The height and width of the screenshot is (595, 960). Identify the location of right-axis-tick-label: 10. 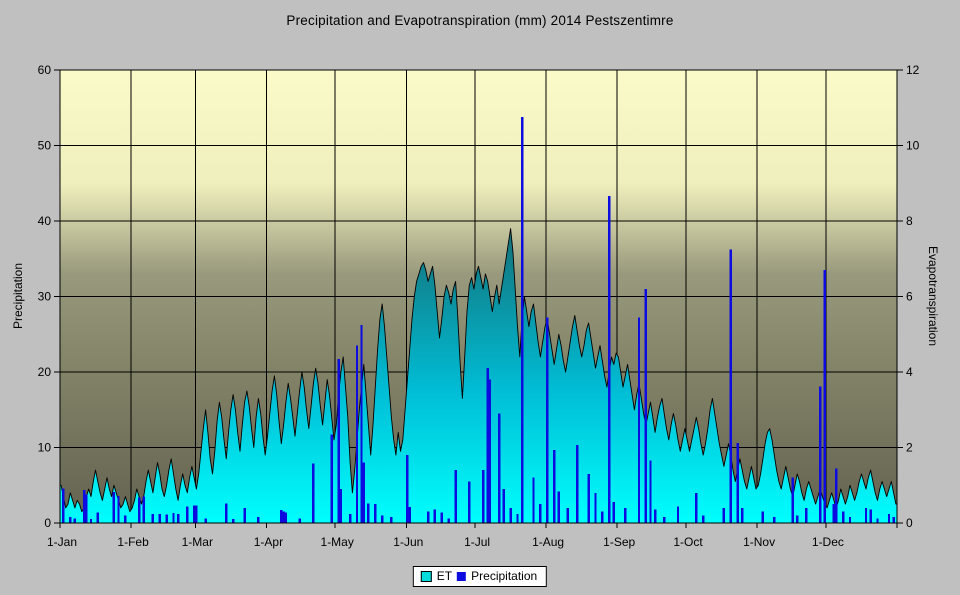
(913, 146).